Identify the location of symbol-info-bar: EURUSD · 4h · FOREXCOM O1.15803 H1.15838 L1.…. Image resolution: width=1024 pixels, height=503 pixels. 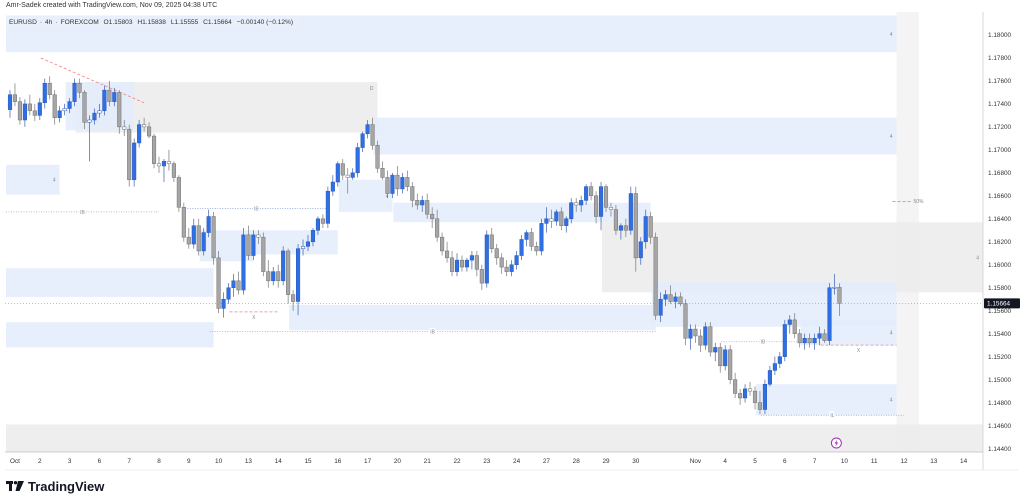
(153, 22).